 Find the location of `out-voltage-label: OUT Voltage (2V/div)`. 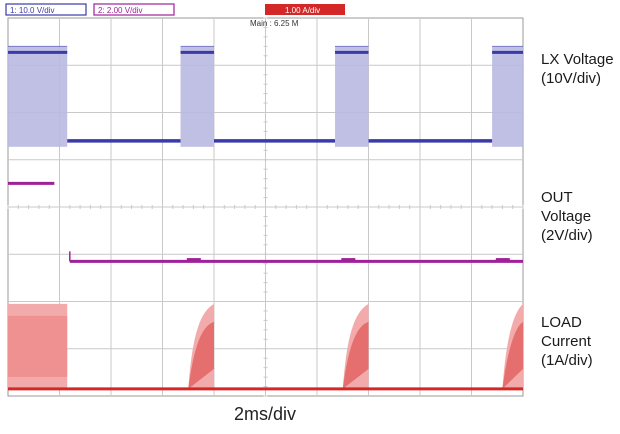

out-voltage-label: OUT Voltage (2V/div) is located at coordinates (567, 216).